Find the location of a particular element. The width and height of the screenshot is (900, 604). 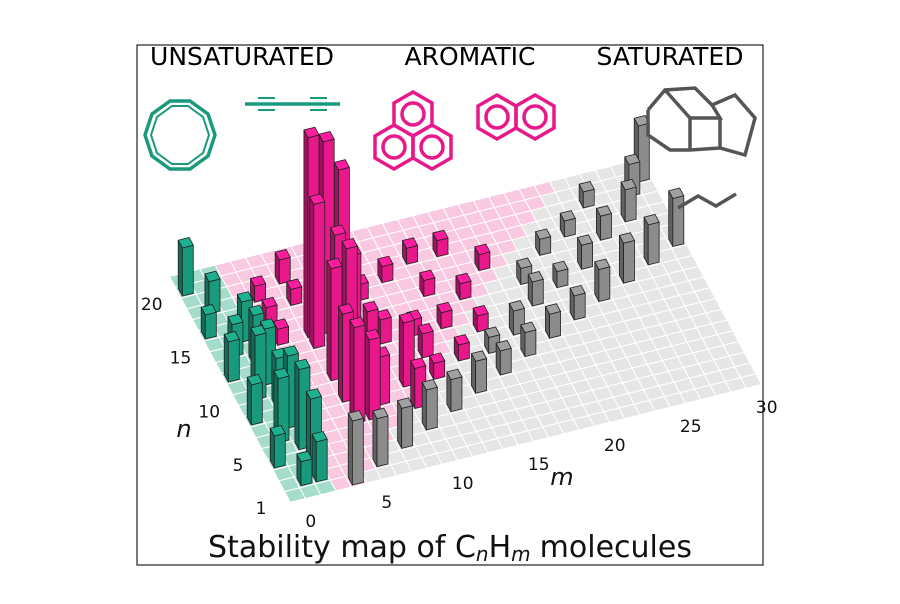

legend-aromatic: AROMATIC is located at coordinates (470, 56).